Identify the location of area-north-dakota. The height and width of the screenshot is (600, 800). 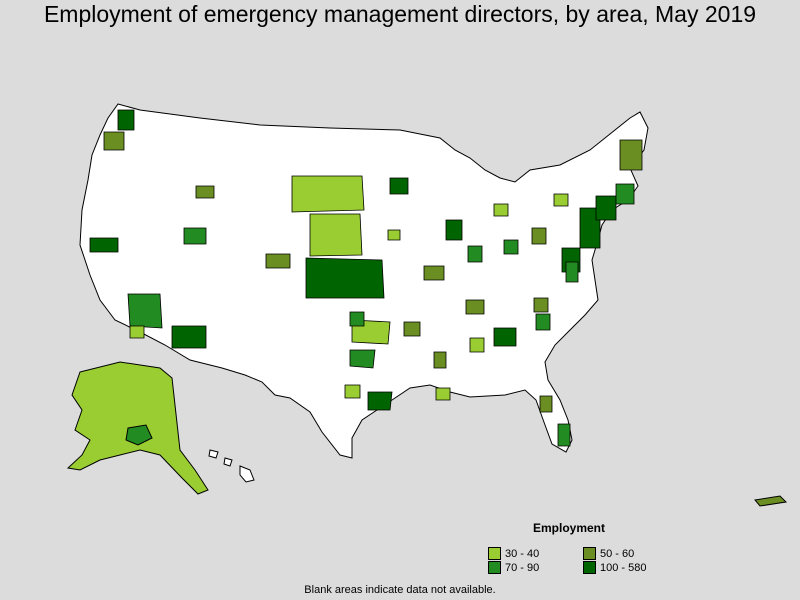
(328, 194).